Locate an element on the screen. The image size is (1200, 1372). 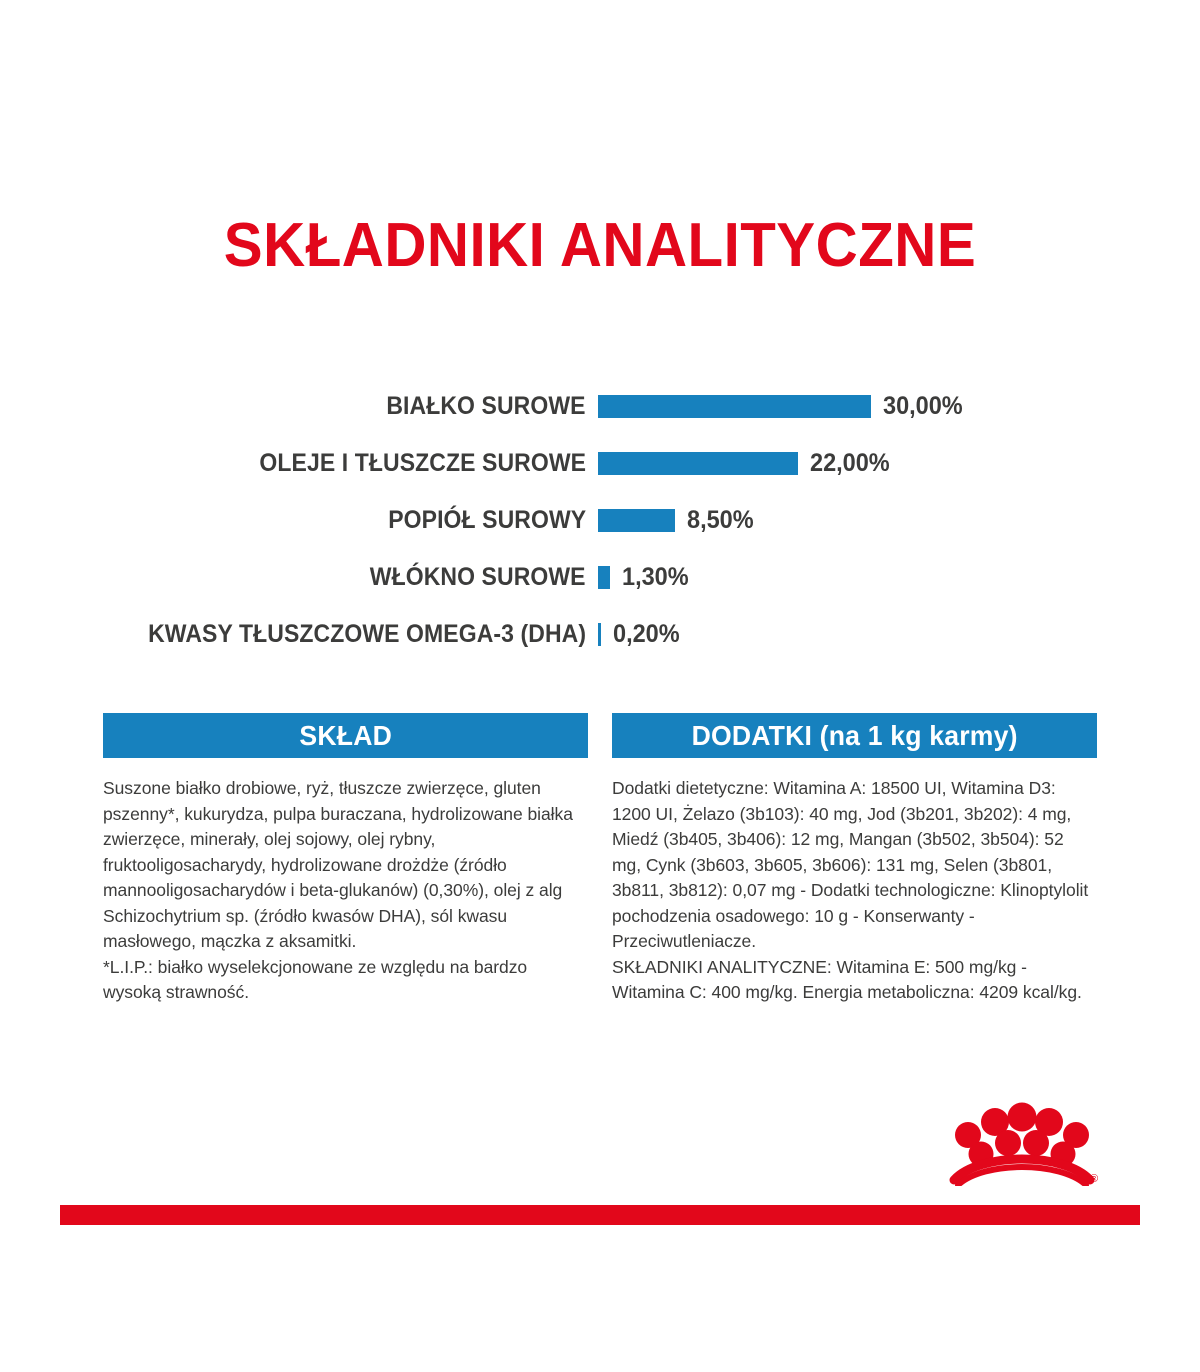
chart-row: WŁÓKNO SUROWE 1,30% is located at coordinates (600, 577).